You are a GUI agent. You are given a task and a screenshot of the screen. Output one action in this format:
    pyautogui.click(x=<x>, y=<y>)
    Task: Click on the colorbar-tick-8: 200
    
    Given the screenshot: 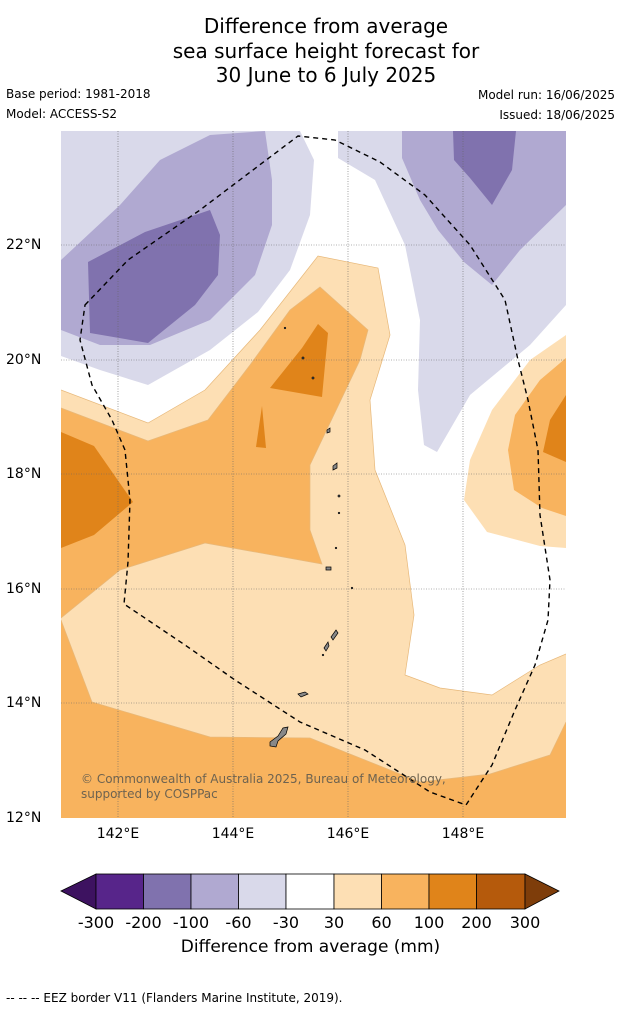 What is the action you would take?
    pyautogui.click(x=476, y=922)
    